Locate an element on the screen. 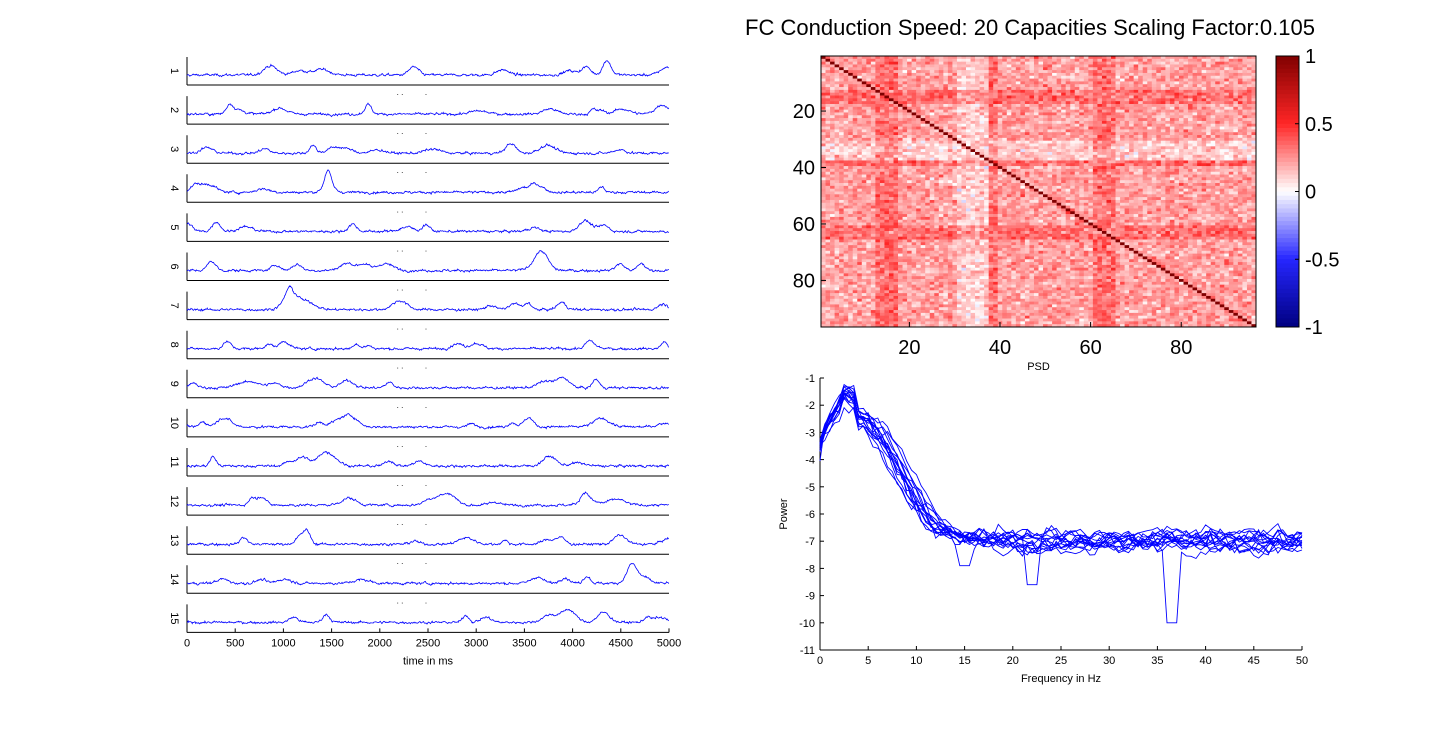  trace-line is located at coordinates (427, 226).